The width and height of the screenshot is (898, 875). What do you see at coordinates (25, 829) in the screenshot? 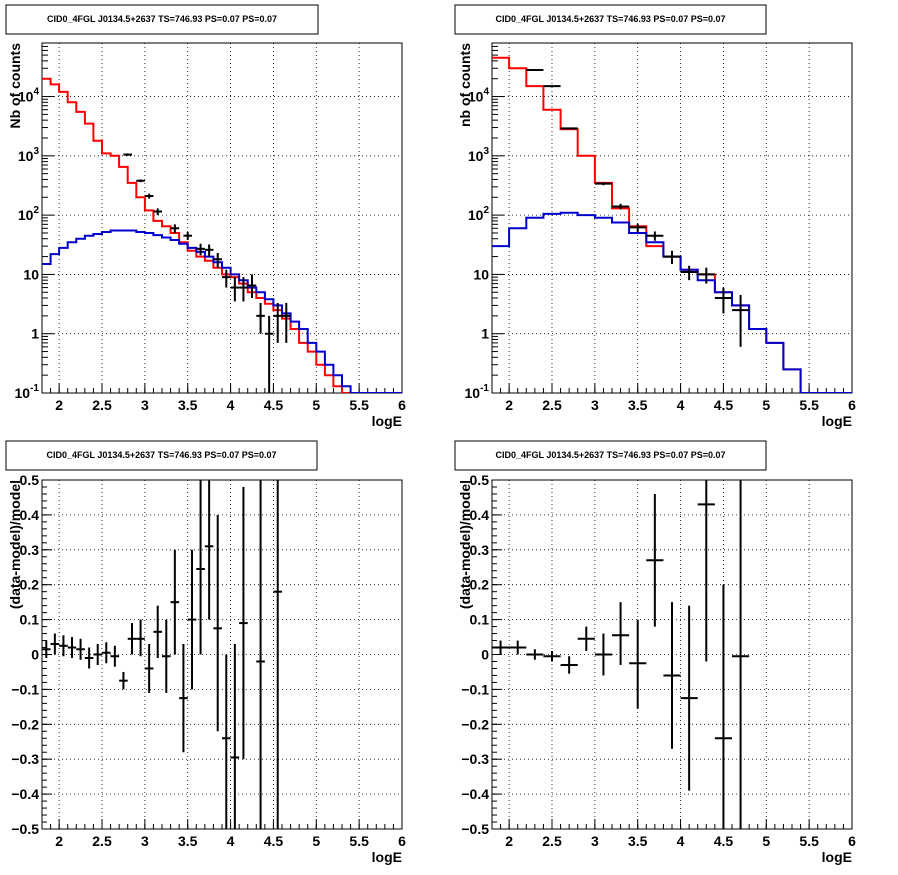
I see `y-tick-label: −0.5` at bounding box center [25, 829].